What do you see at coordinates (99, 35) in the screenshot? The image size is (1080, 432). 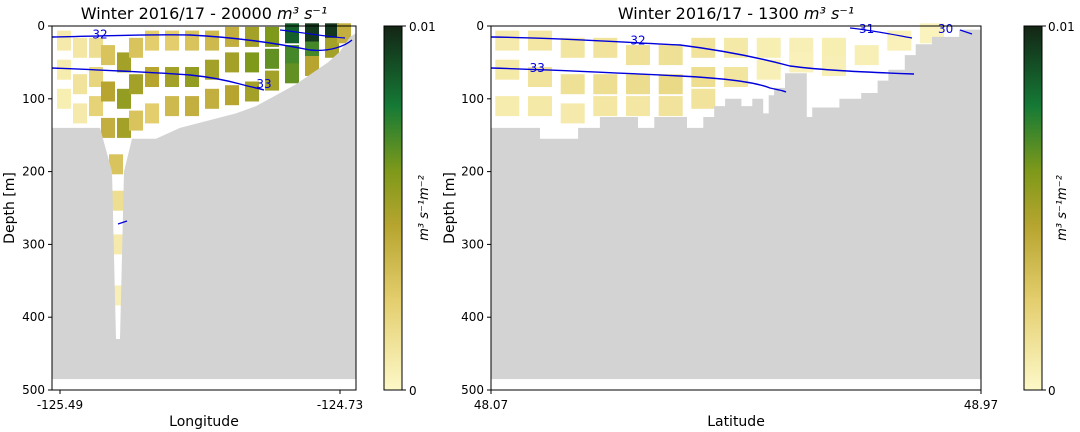 I see `left-contour-label: 32` at bounding box center [99, 35].